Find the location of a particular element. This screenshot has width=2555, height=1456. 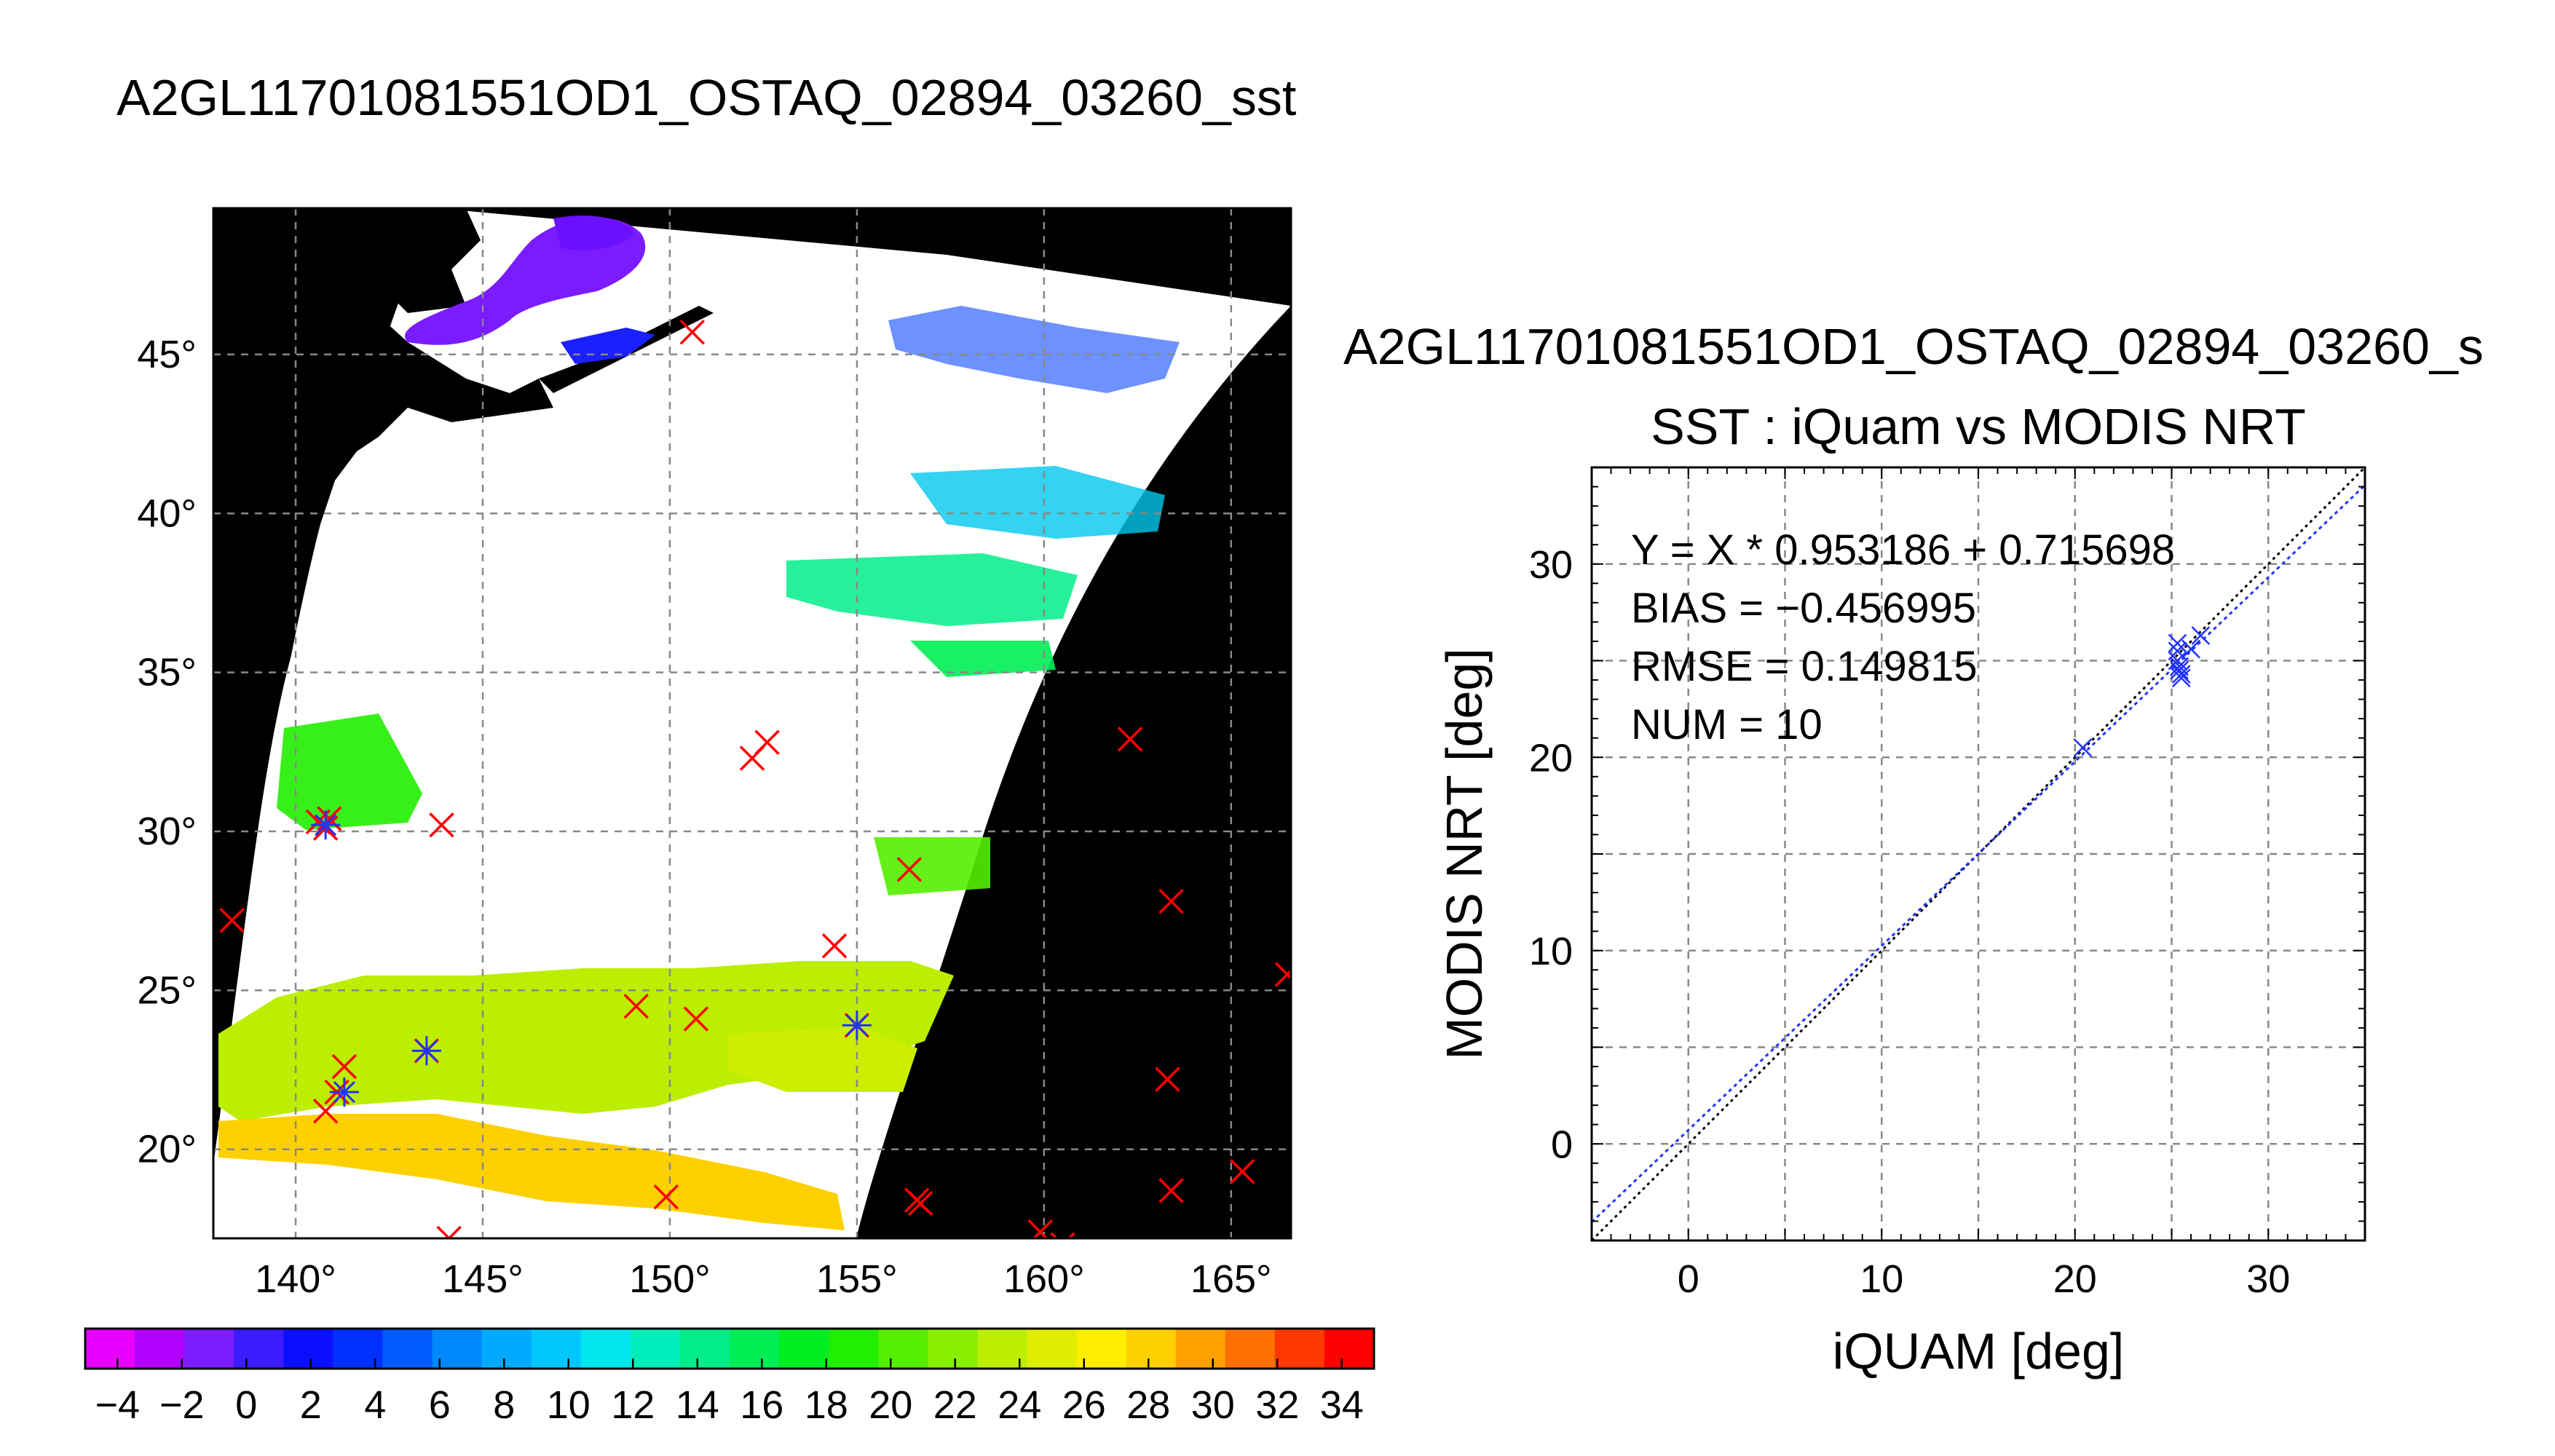

scatter-y-tick-label: 10 is located at coordinates (1551, 951).